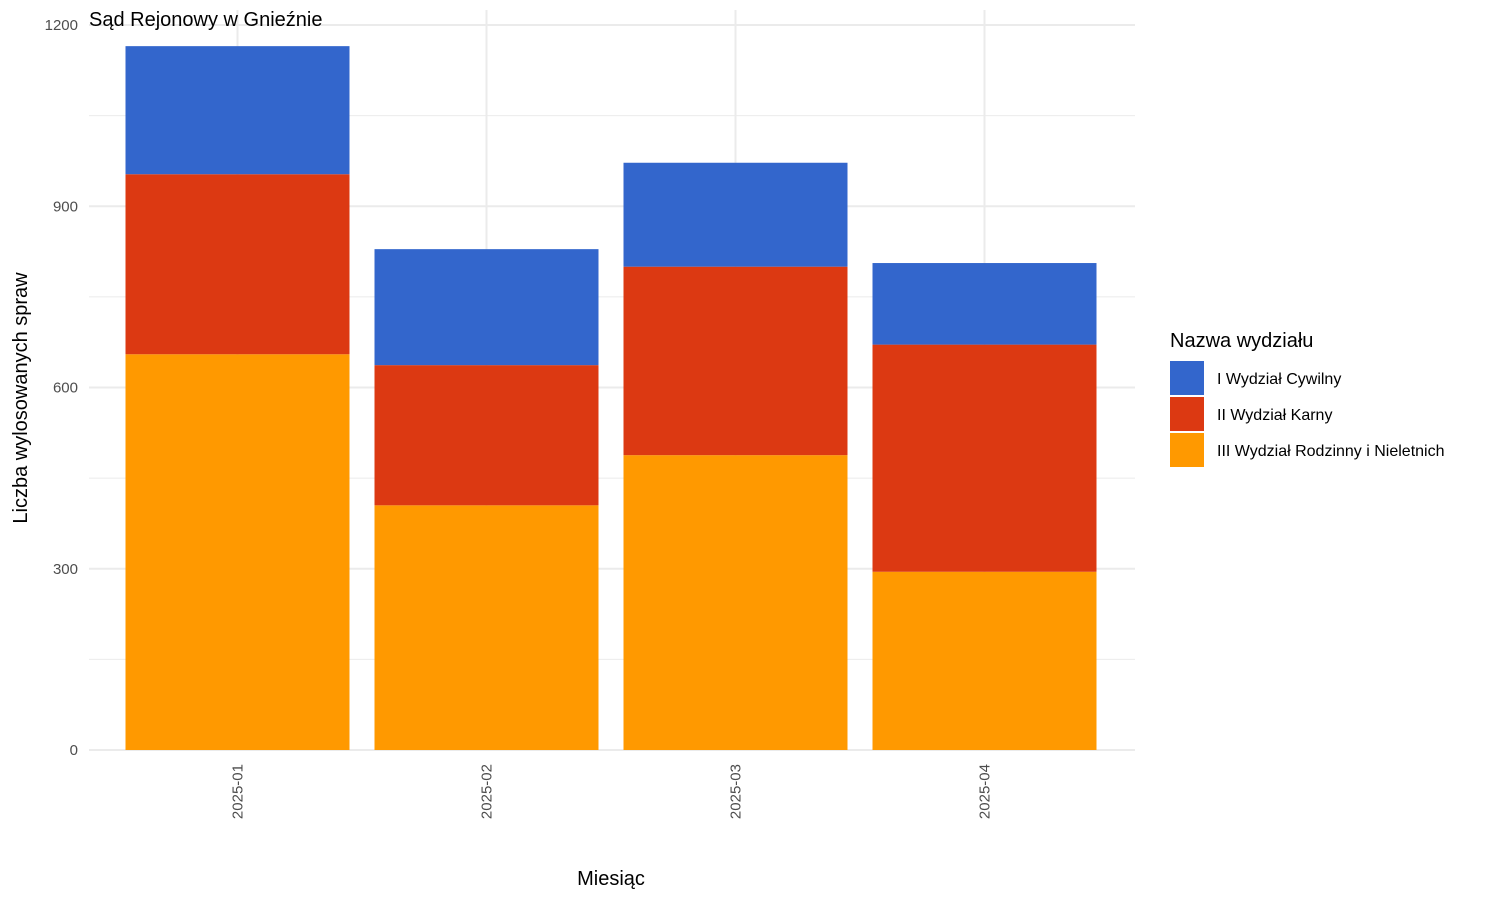 Image resolution: width=1500 pixels, height=900 pixels. Describe the element at coordinates (74, 750) in the screenshot. I see `y-tick-label: 0` at that location.